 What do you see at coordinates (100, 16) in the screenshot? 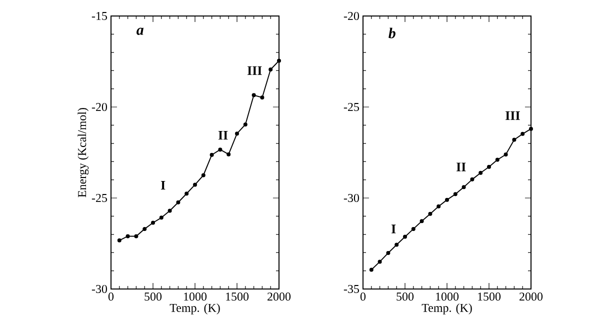
I see `y-tick-label: -15` at bounding box center [100, 16].